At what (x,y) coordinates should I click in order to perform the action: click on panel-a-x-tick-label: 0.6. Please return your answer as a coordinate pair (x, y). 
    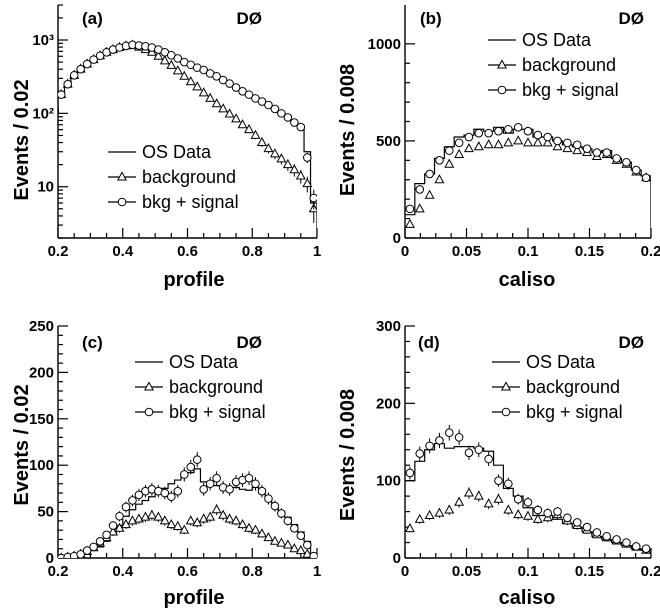
    Looking at the image, I should click on (187, 251).